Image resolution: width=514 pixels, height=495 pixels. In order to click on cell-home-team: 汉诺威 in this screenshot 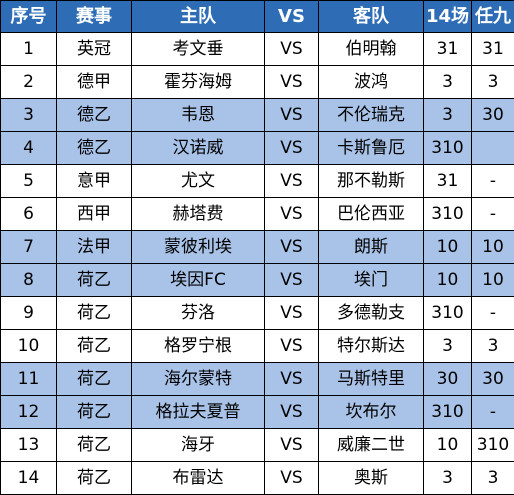, I will do `click(198, 148)`.